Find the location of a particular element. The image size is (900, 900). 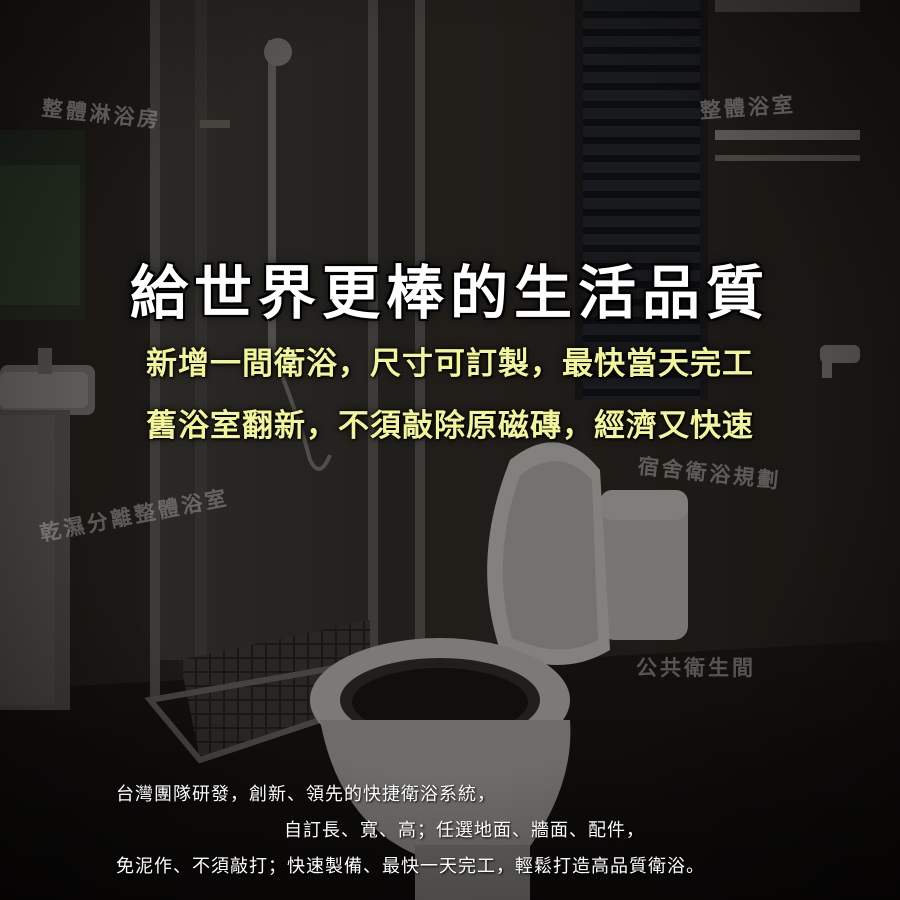

subheadline-renovation: 舊浴室翻新，不須敲除原磁磚，經濟又快速 is located at coordinates (450, 426).